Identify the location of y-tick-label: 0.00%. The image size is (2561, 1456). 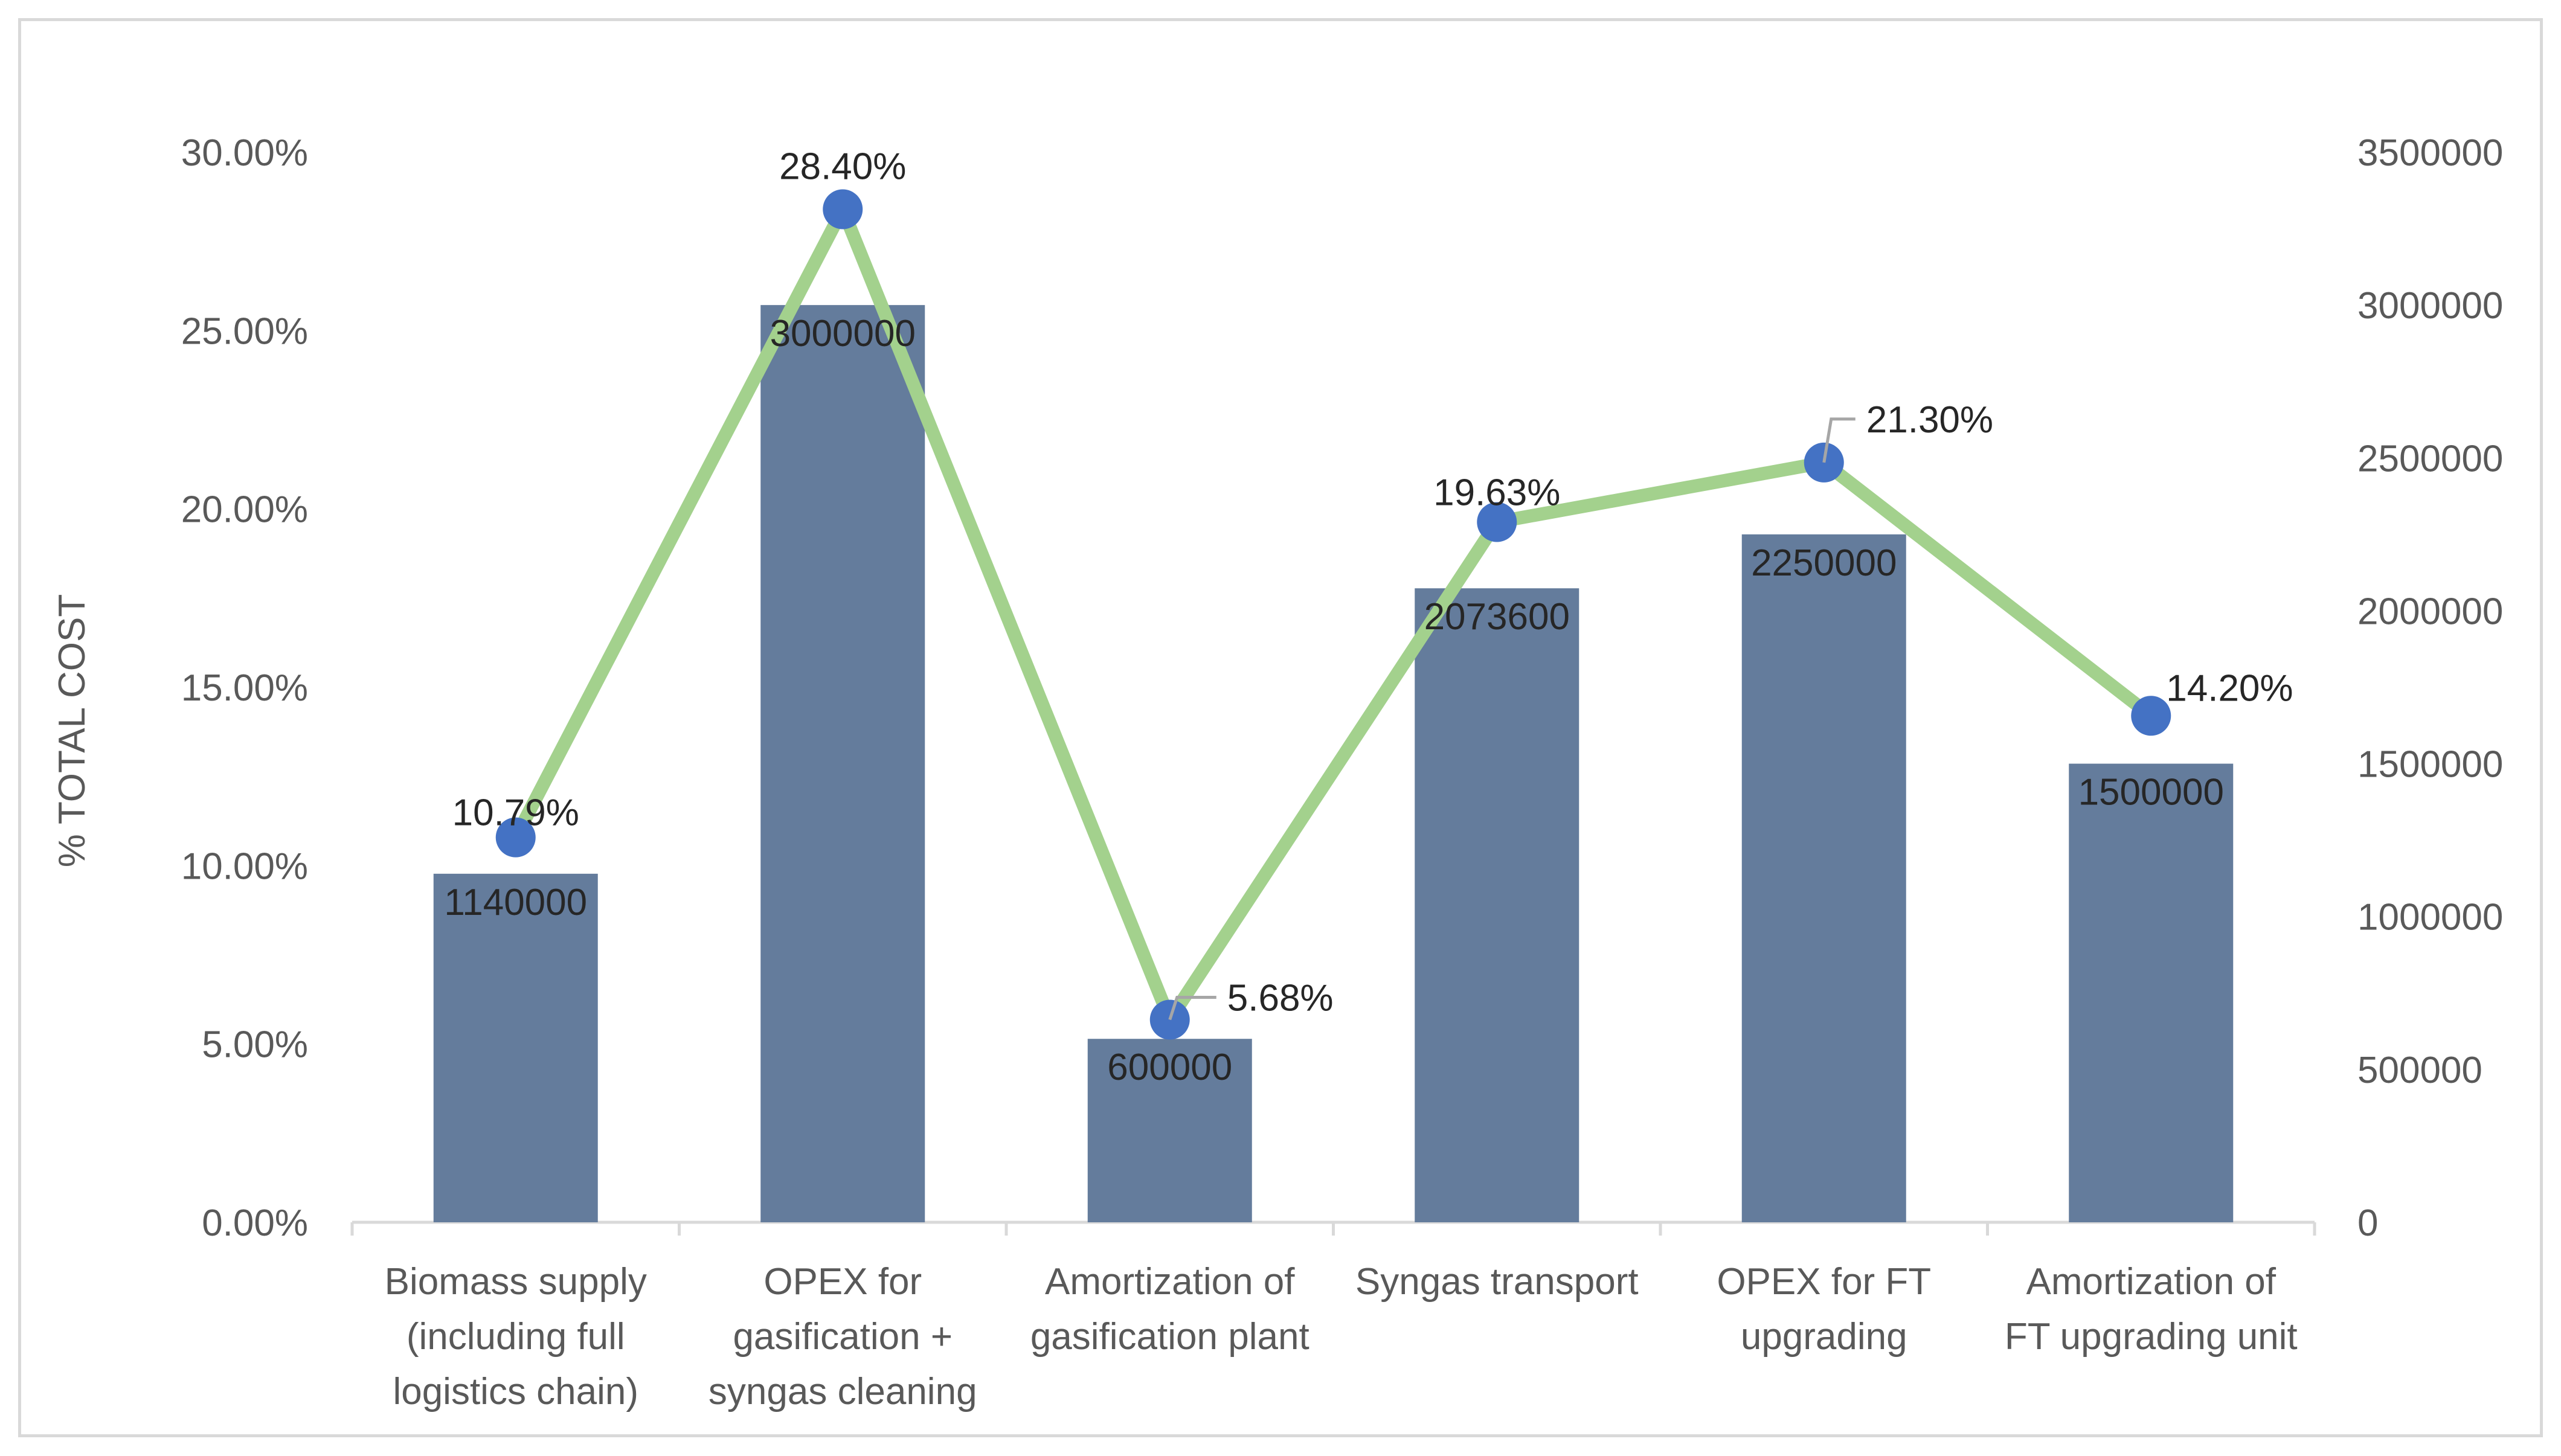
(255, 1223).